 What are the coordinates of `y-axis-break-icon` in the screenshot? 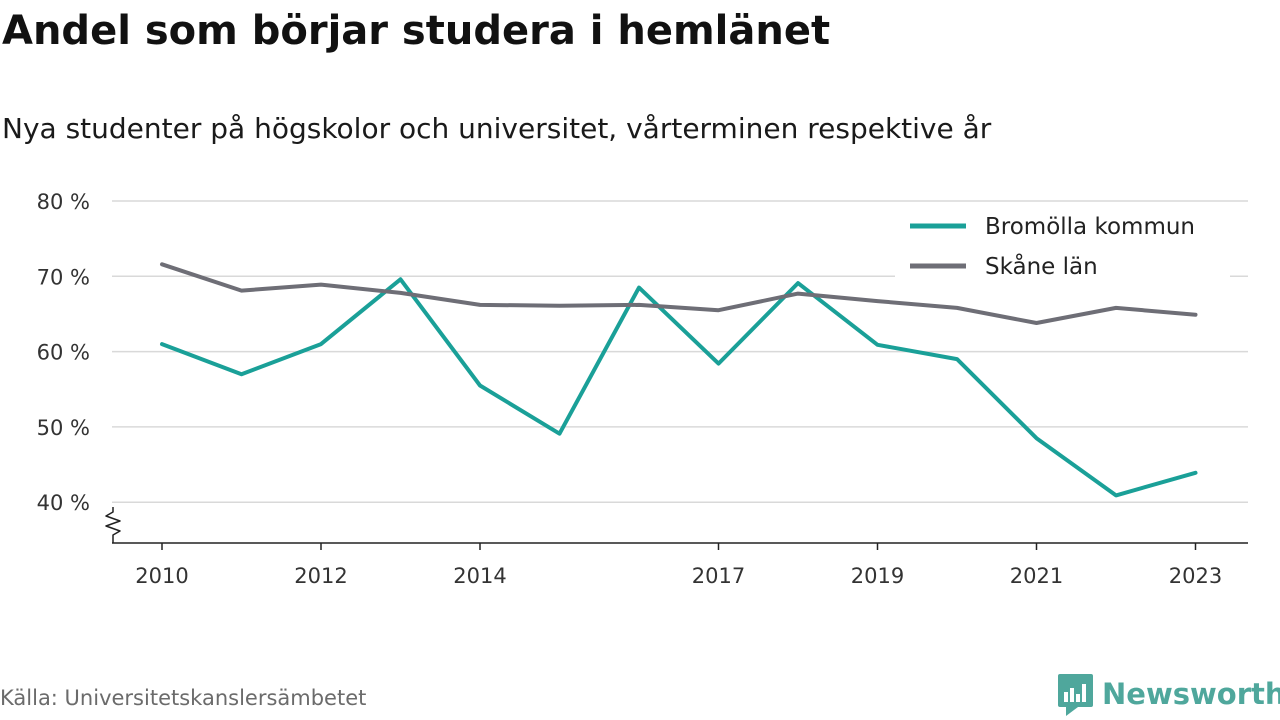 It's located at (113, 525).